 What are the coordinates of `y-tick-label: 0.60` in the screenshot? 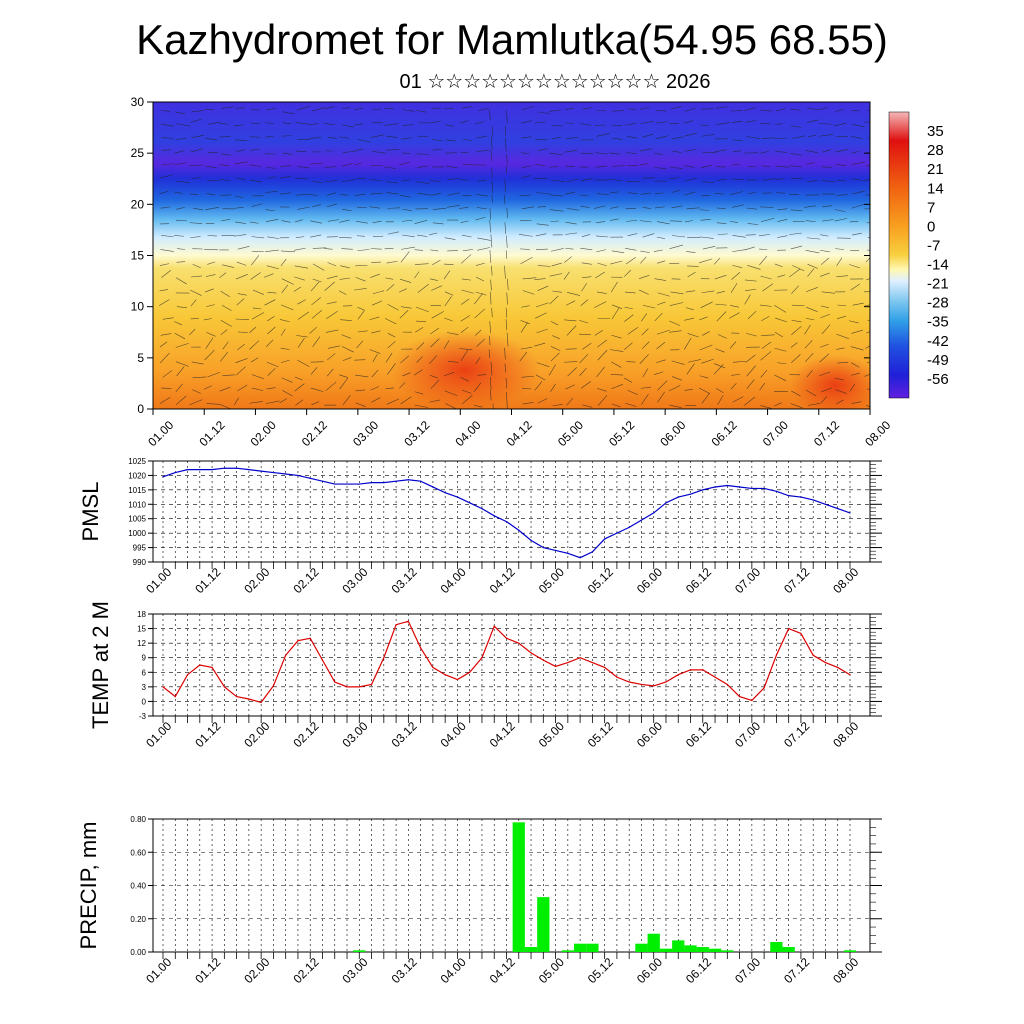 It's located at (138, 852).